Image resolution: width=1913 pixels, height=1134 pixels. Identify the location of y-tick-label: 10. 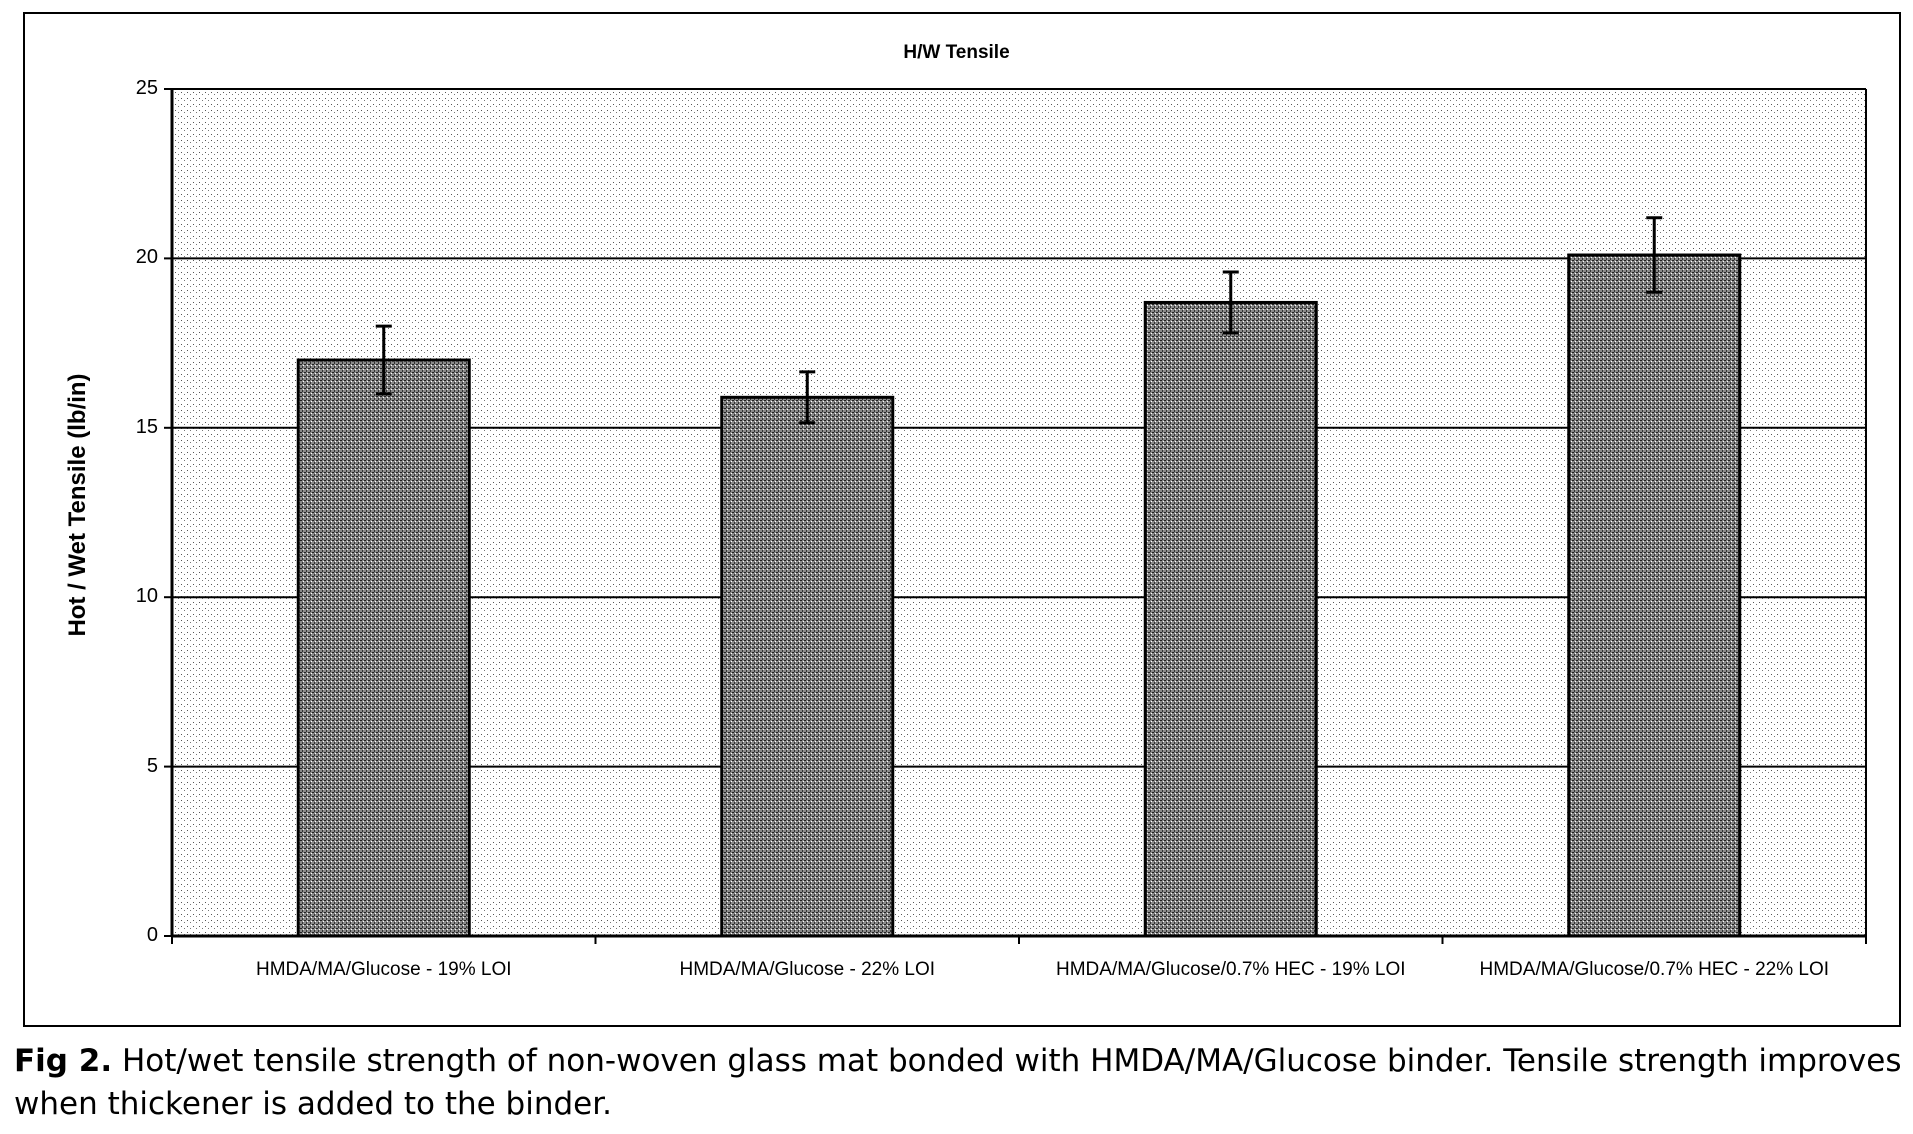
(146, 596).